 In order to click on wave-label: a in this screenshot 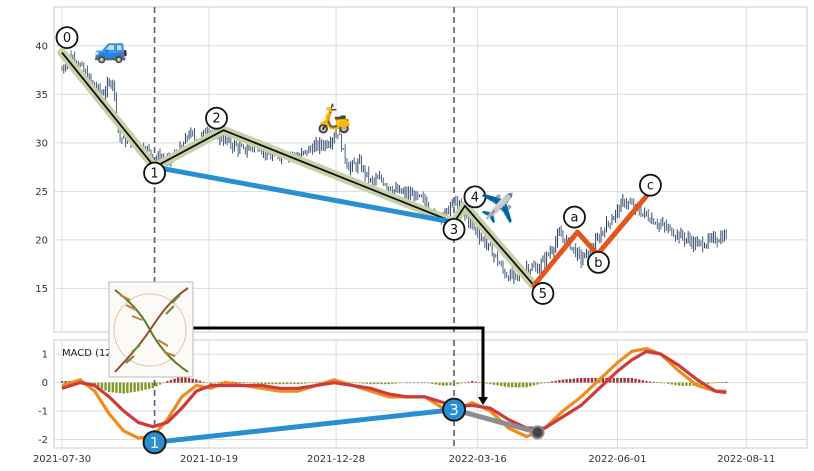, I will do `click(574, 218)`.